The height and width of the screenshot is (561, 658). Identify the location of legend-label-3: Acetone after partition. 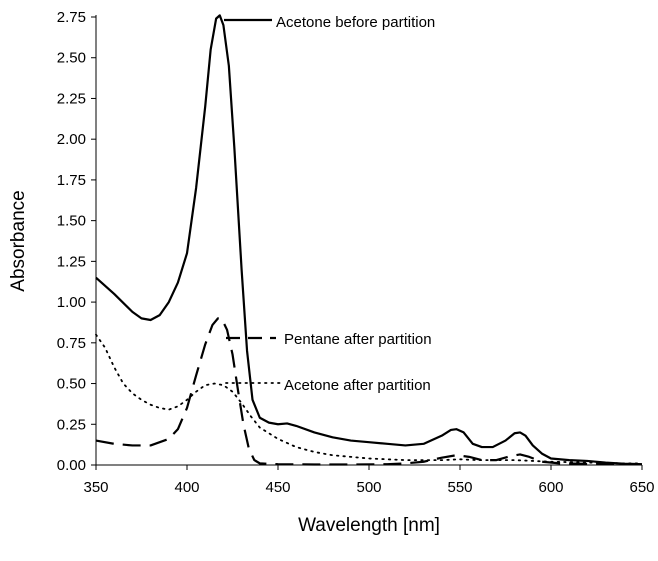
(357, 385).